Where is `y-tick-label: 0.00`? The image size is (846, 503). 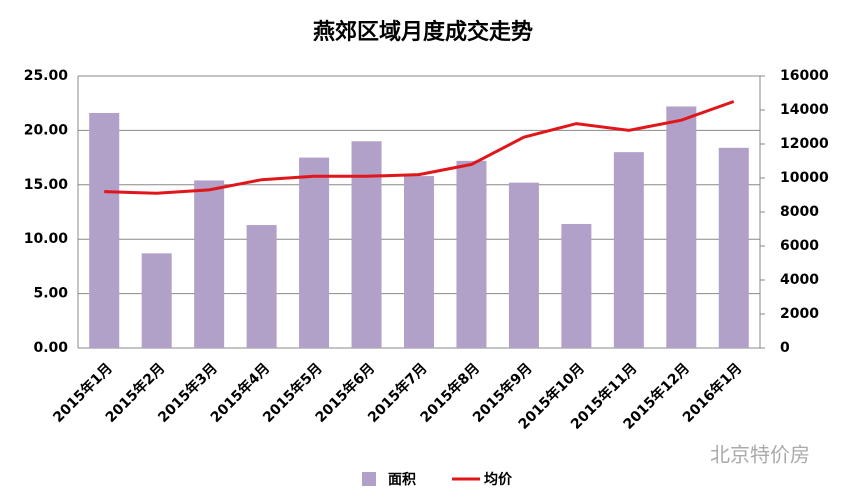
y-tick-label: 0.00 is located at coordinates (50, 348).